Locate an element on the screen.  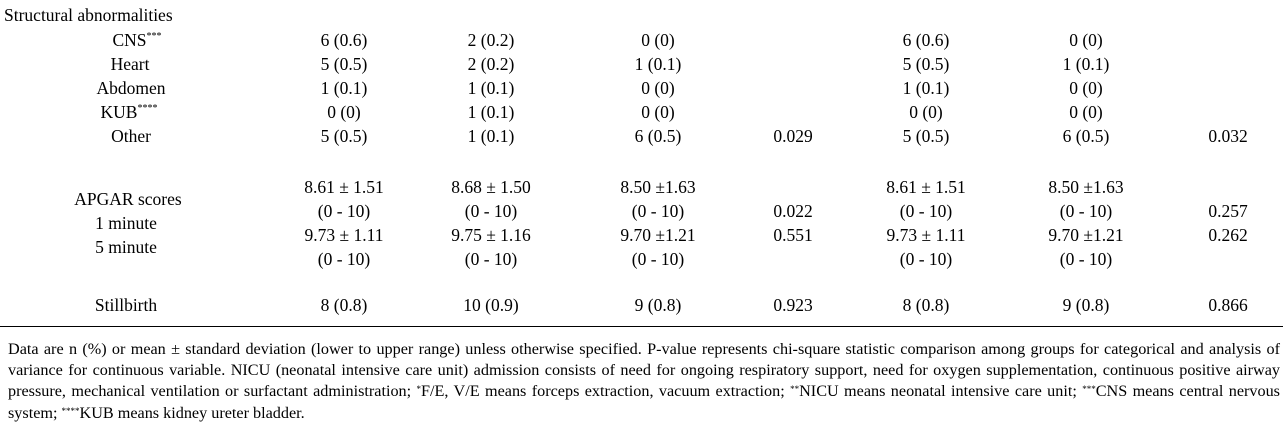
row-label-text: CNS is located at coordinates (129, 40).